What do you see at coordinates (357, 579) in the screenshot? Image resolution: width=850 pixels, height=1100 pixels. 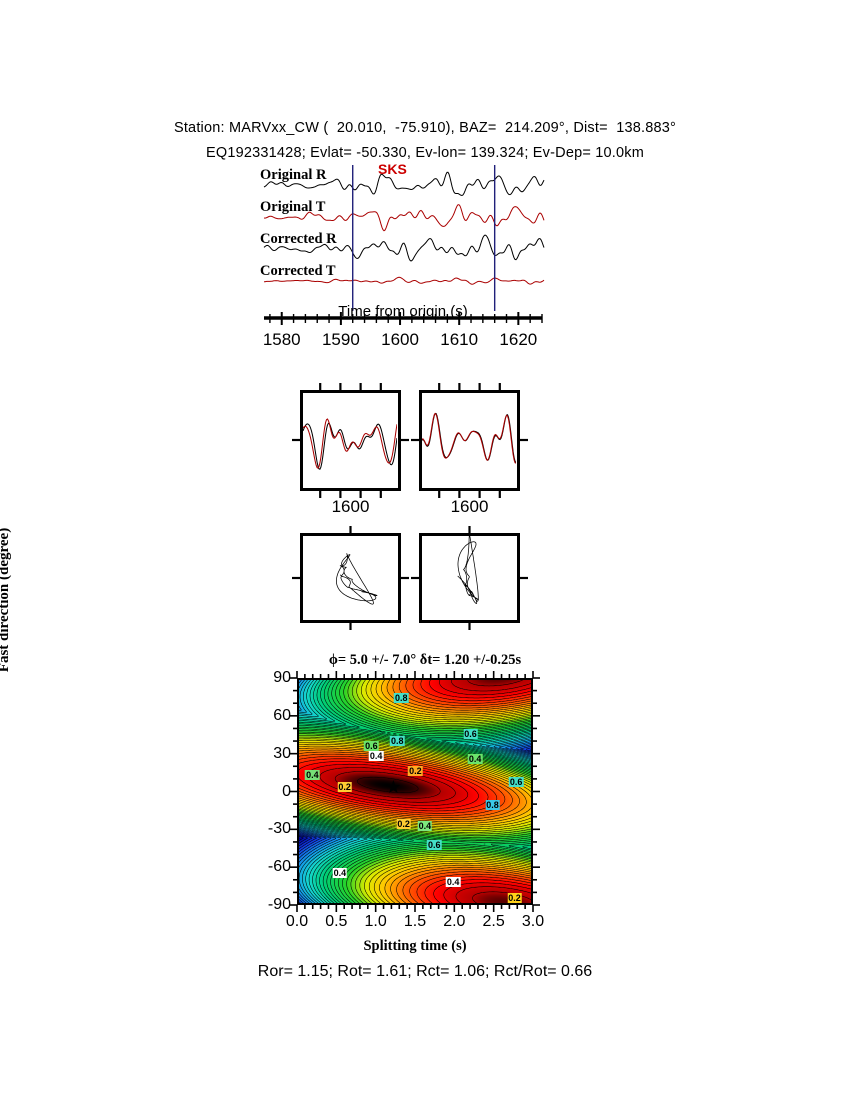 I see `particle-motion-original` at bounding box center [357, 579].